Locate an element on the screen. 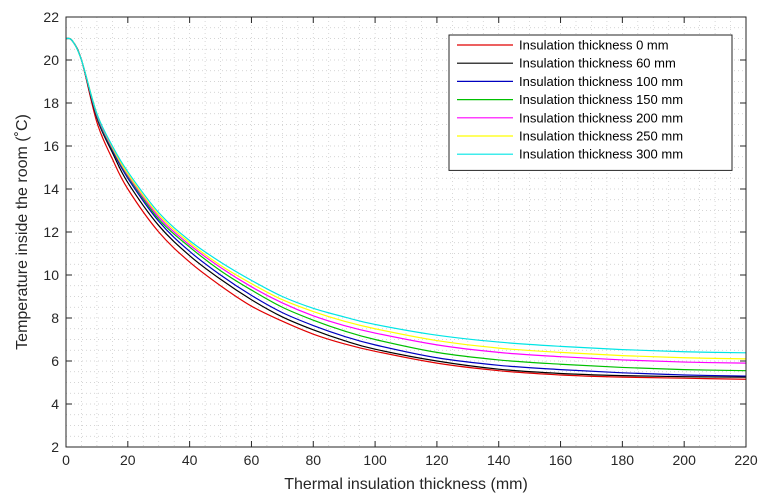 Image resolution: width=761 pixels, height=498 pixels. legend-label-0: Insulation thickness 0 mm is located at coordinates (594, 45).